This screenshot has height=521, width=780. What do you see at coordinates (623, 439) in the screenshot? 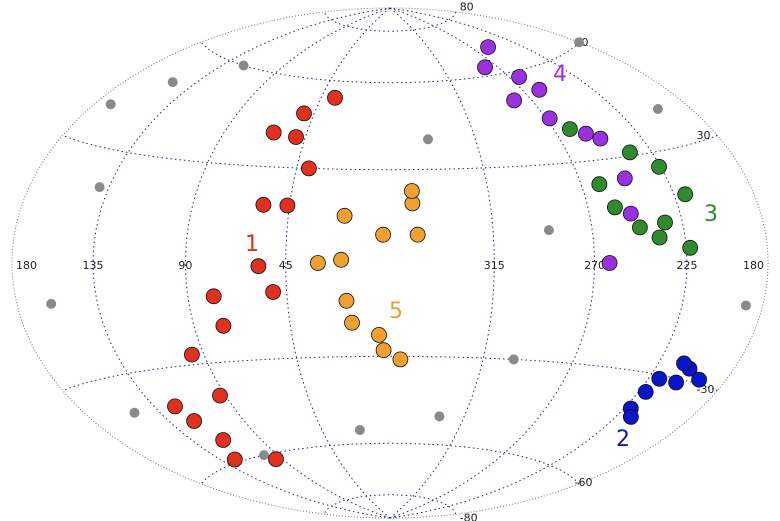
I see `group-label: 2` at bounding box center [623, 439].